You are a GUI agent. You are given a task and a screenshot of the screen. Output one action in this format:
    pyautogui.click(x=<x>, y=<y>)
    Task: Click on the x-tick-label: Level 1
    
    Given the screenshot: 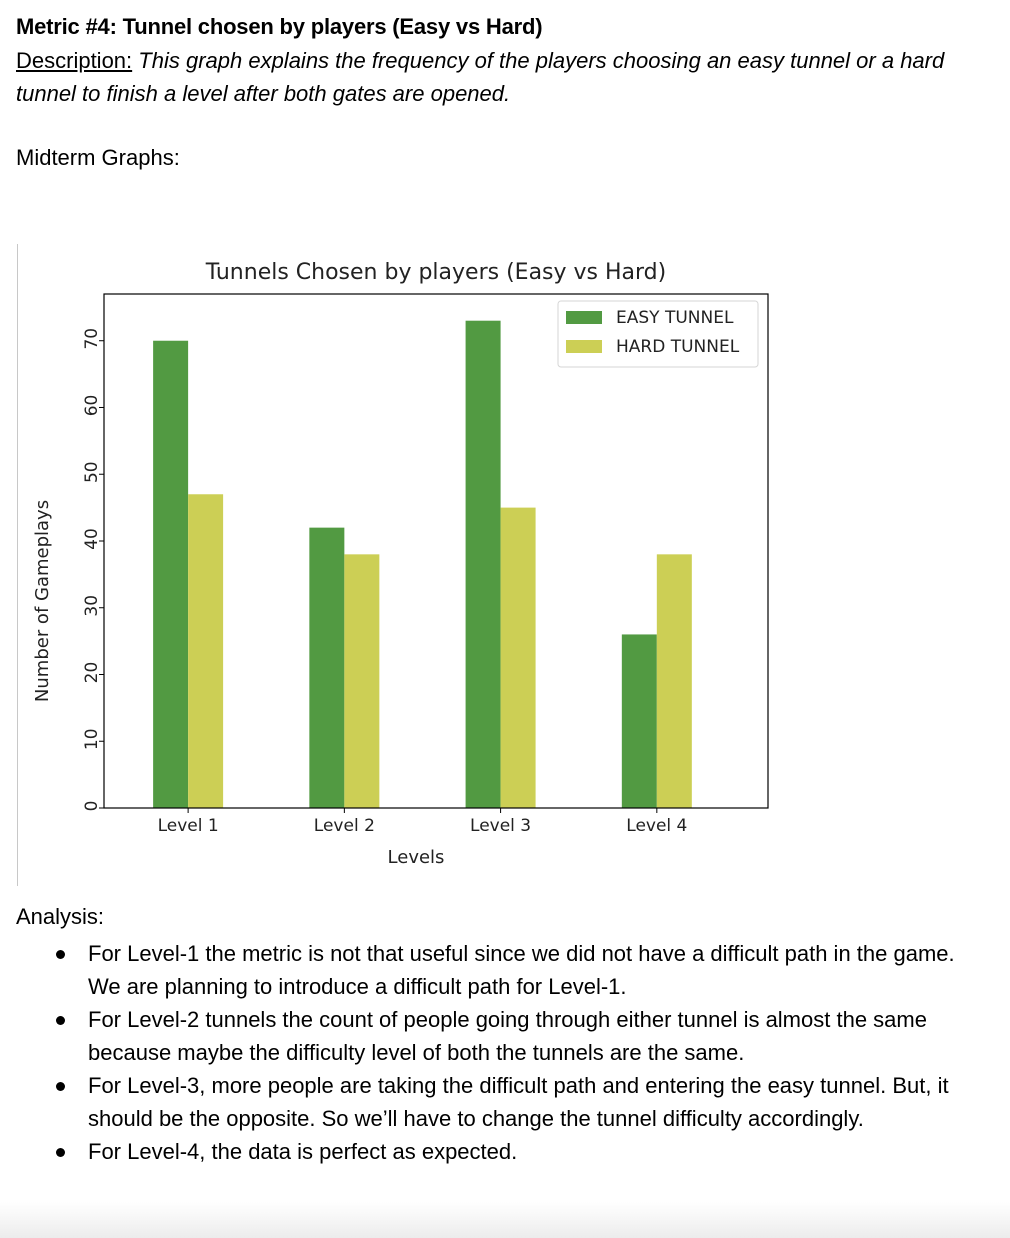 What is the action you would take?
    pyautogui.click(x=188, y=826)
    